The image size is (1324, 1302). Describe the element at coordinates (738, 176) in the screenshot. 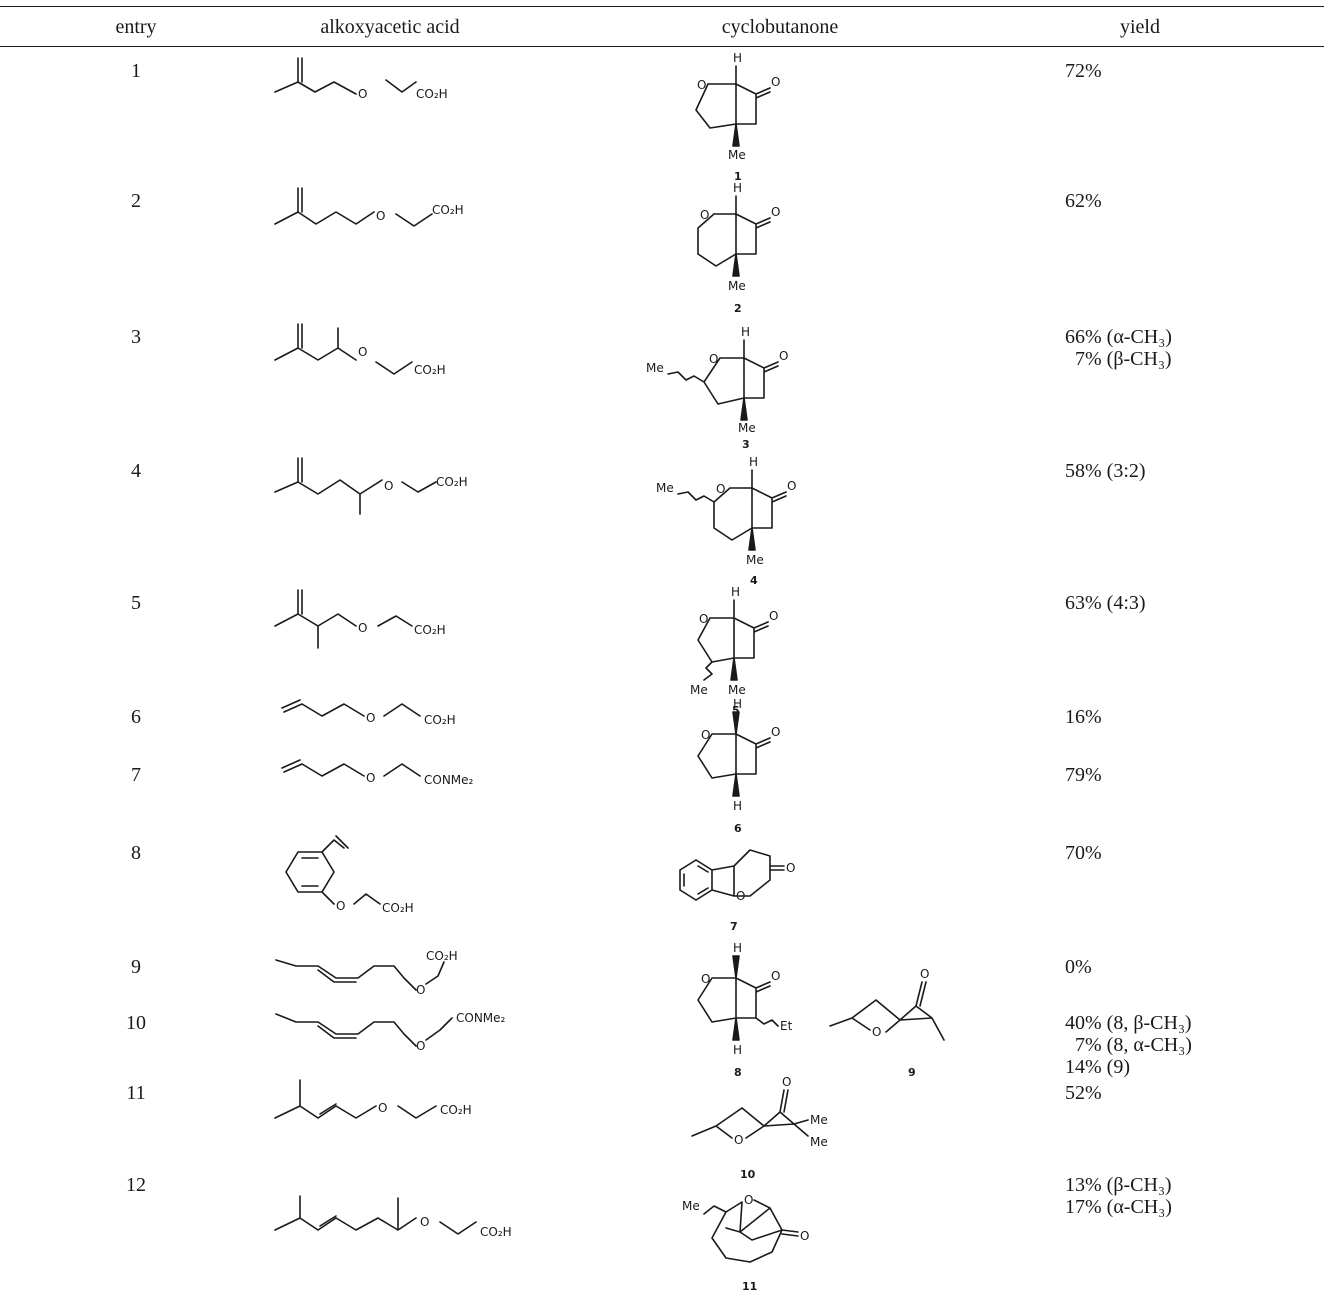

I see `svg-text: 1` at that location.